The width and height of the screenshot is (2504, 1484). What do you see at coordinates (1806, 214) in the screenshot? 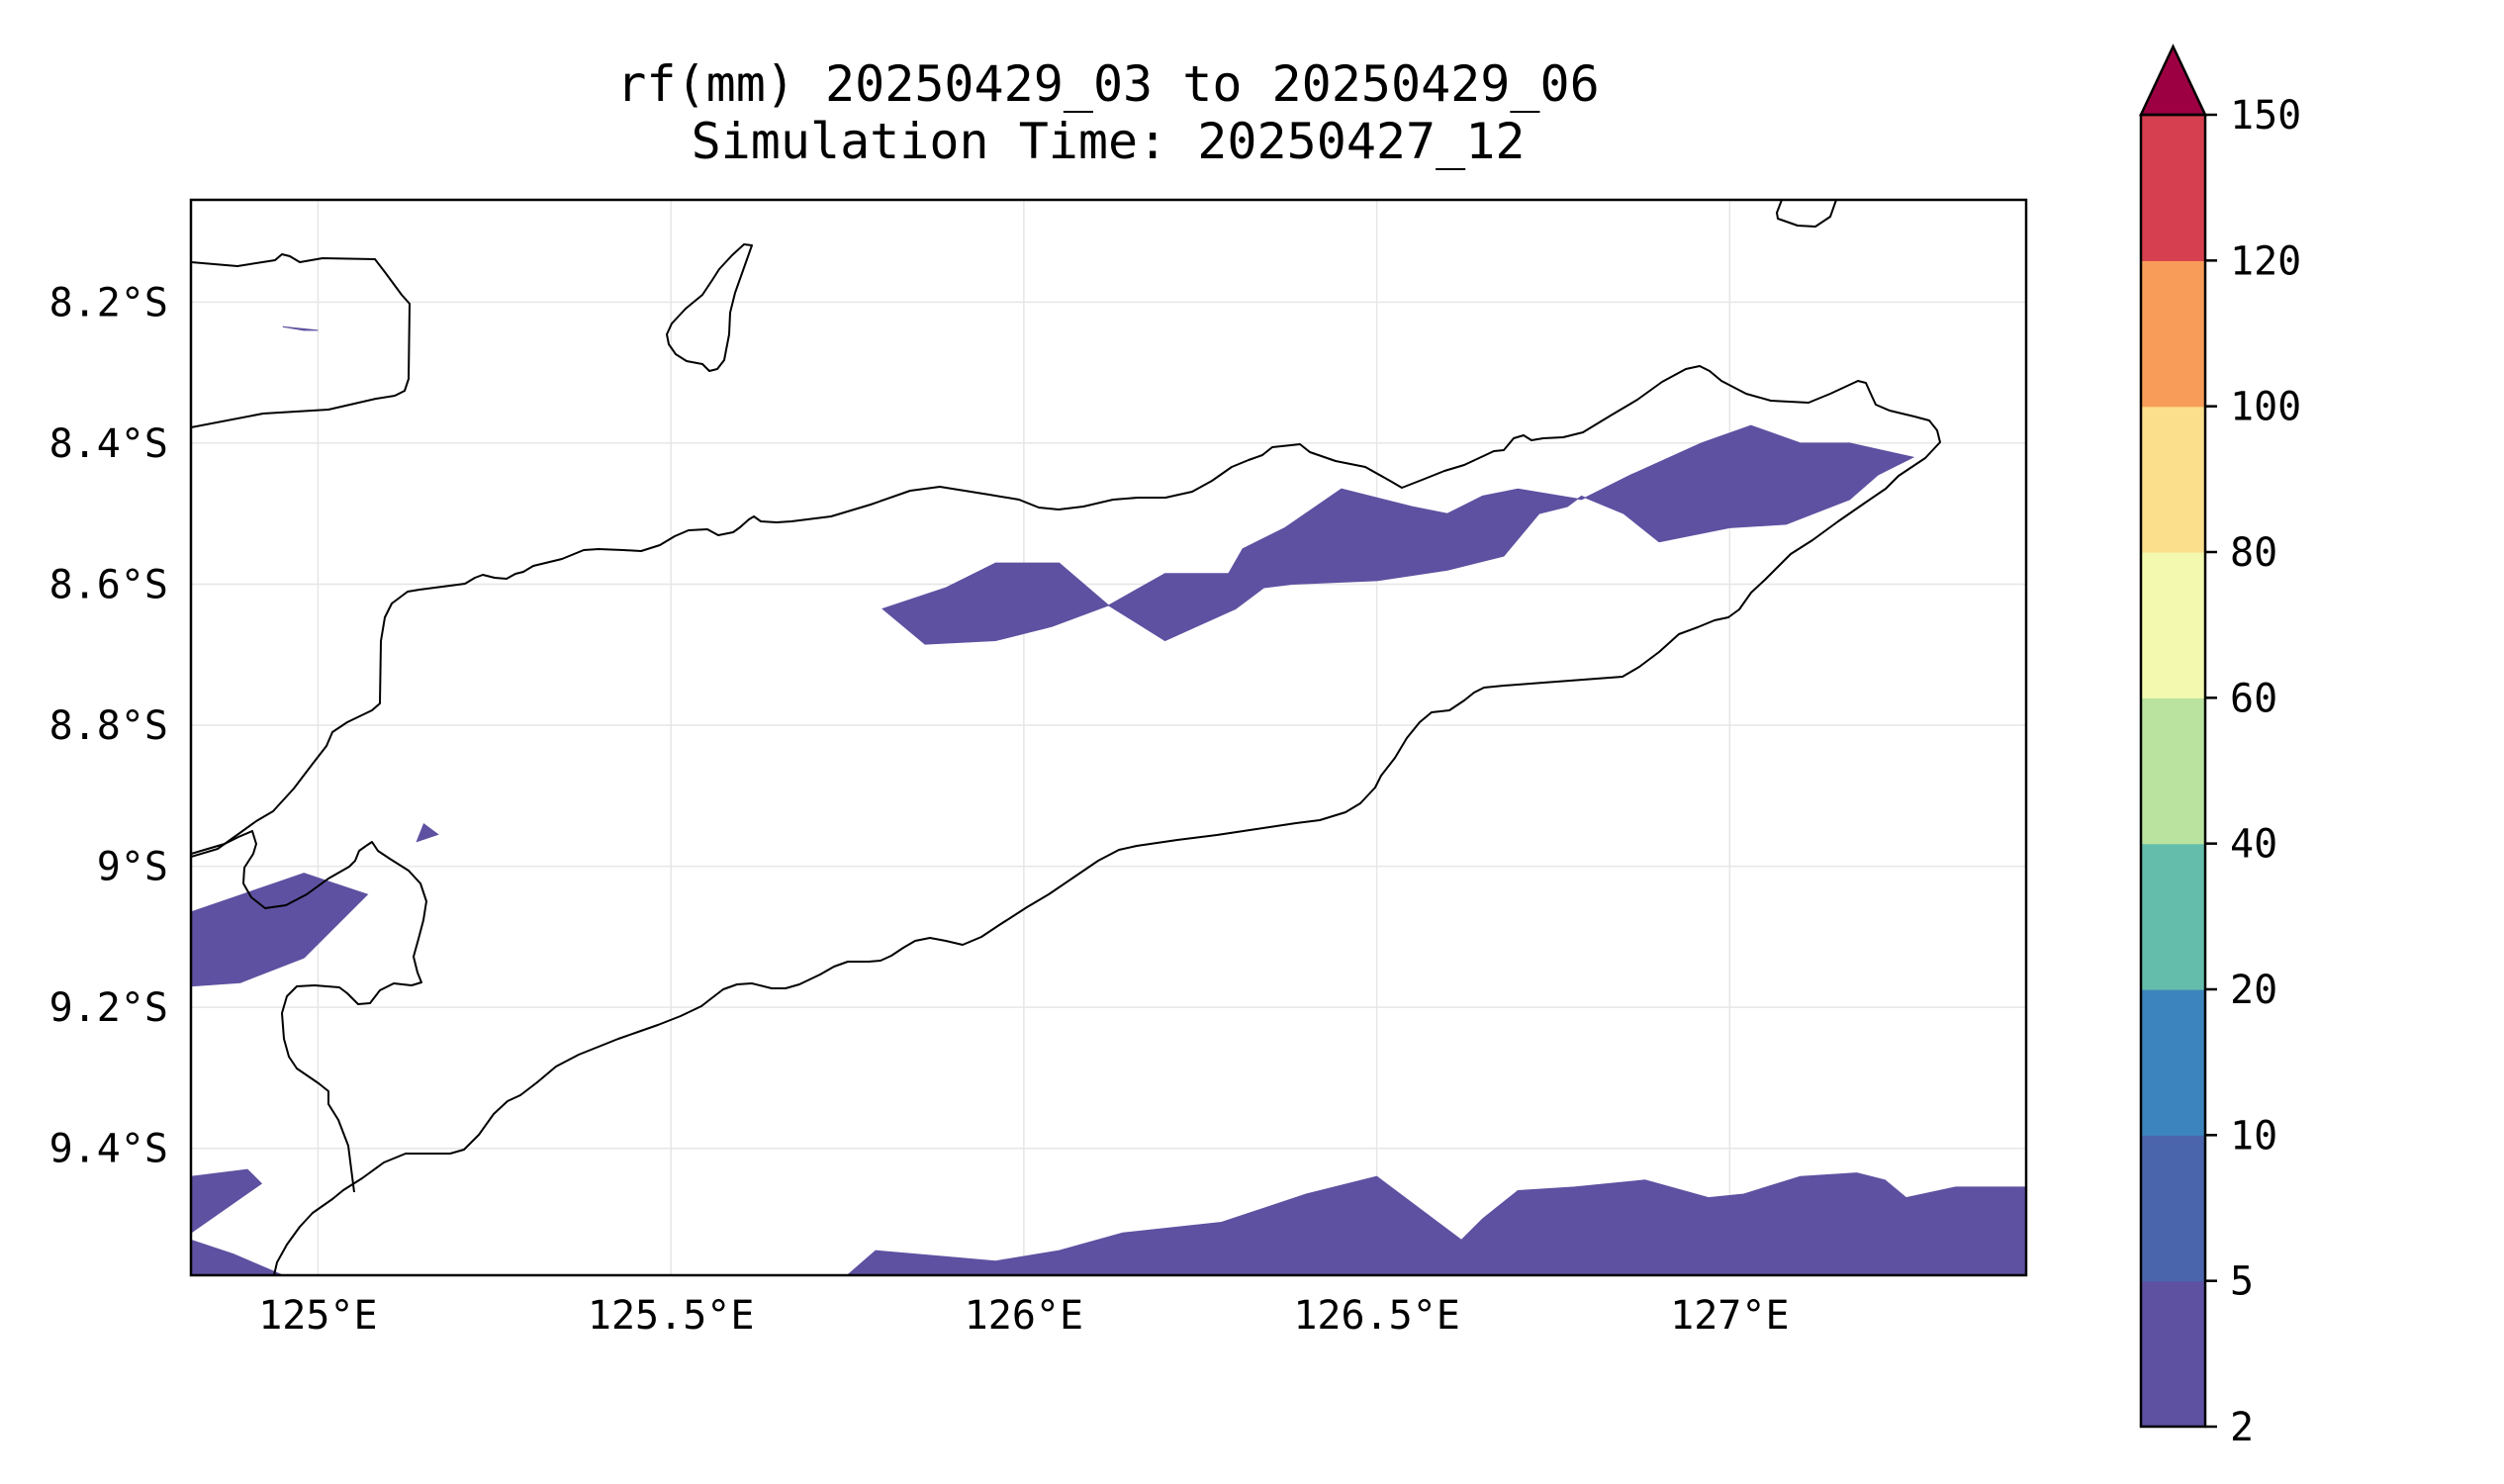
I see `coastline-ne-islet` at bounding box center [1806, 214].